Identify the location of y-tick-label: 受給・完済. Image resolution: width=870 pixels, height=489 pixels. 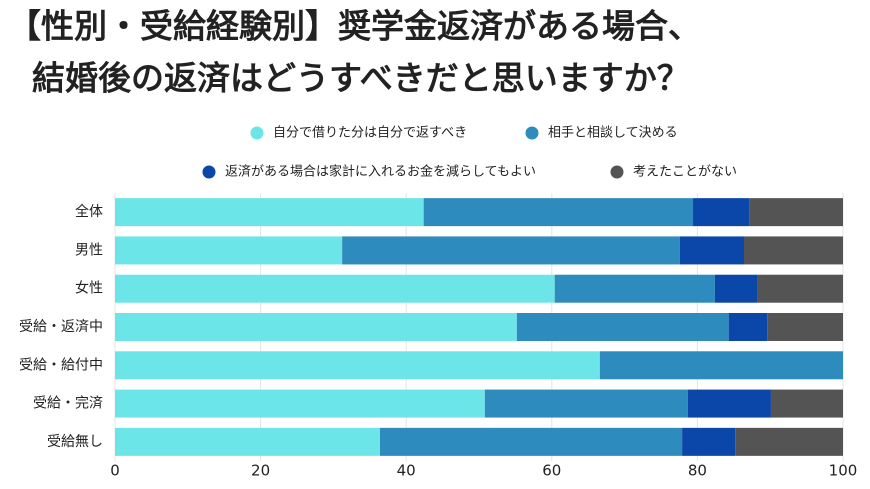
(68, 404).